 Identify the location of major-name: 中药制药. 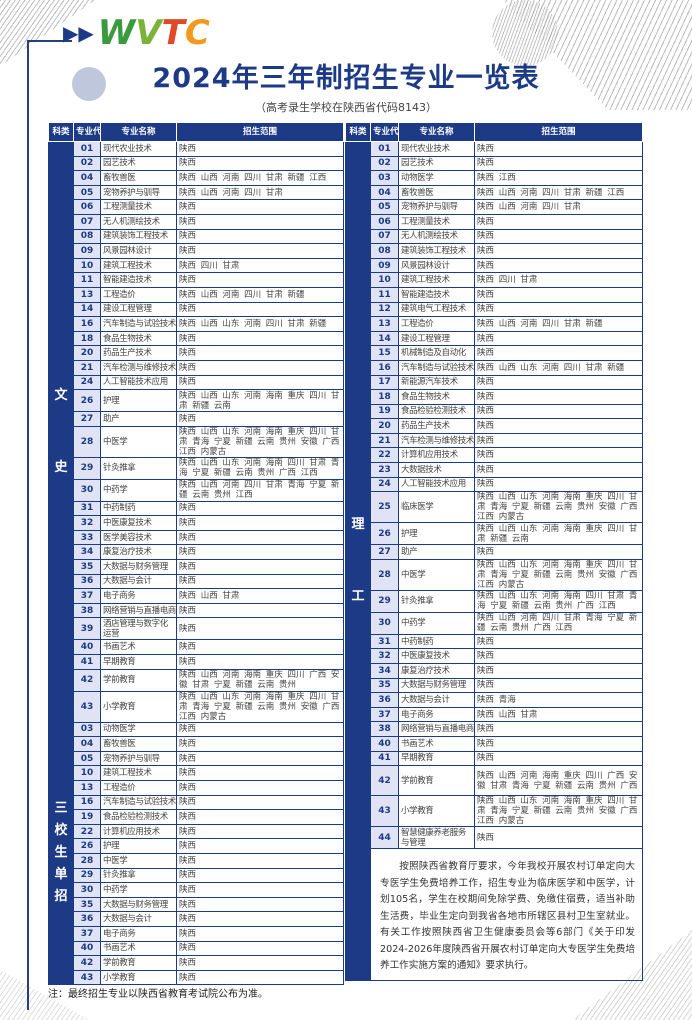
(139, 508).